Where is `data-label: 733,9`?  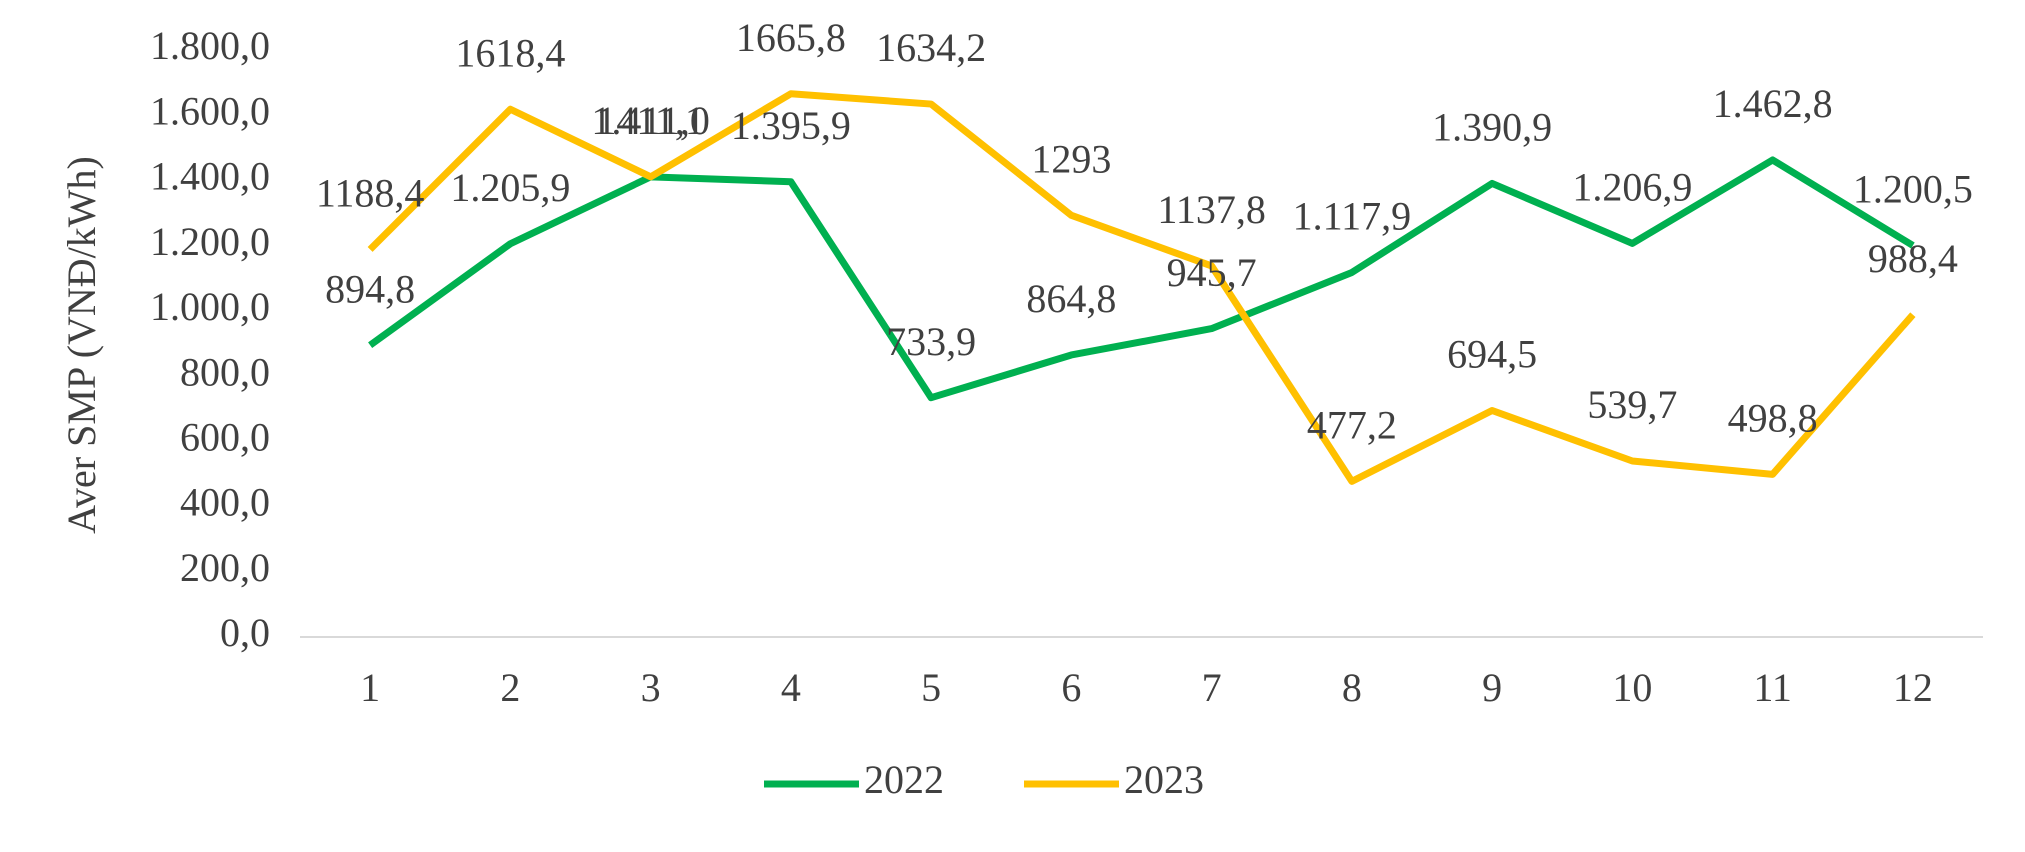
data-label: 733,9 is located at coordinates (931, 341).